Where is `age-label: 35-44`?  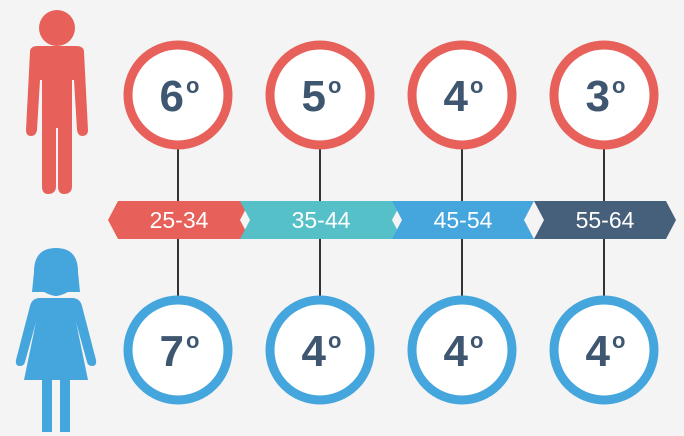 age-label: 35-44 is located at coordinates (321, 220).